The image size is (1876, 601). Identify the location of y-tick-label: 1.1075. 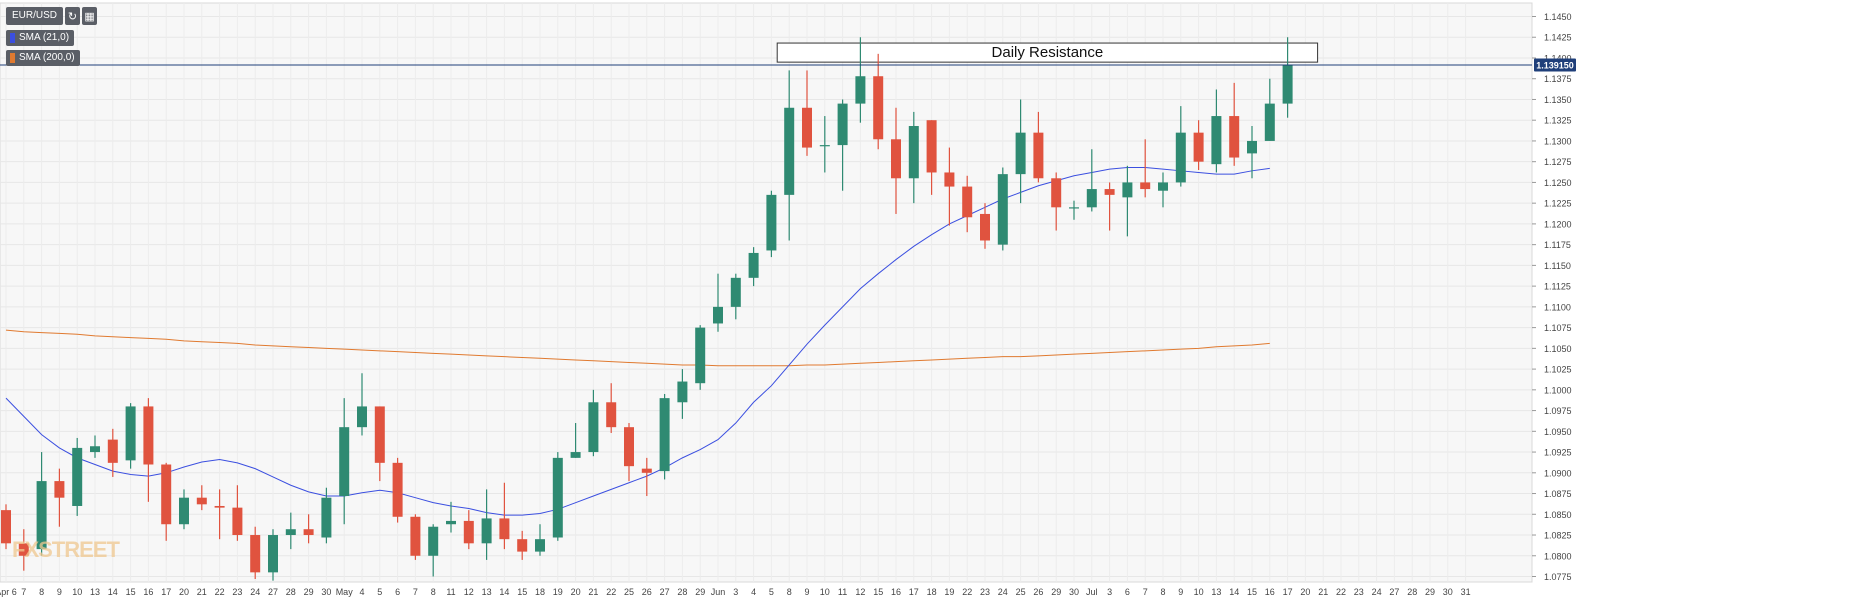
(1558, 328).